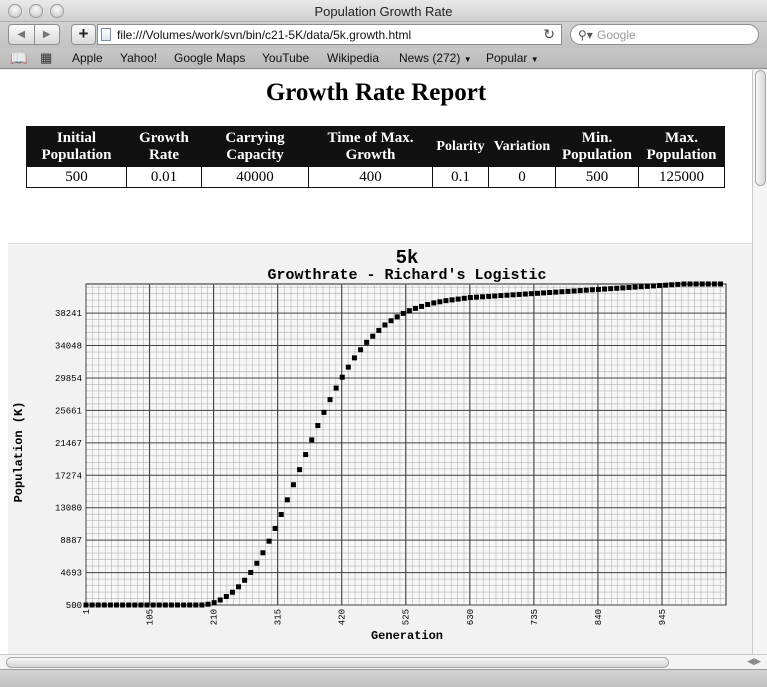  I want to click on y-tick-label: 13080, so click(68, 509).